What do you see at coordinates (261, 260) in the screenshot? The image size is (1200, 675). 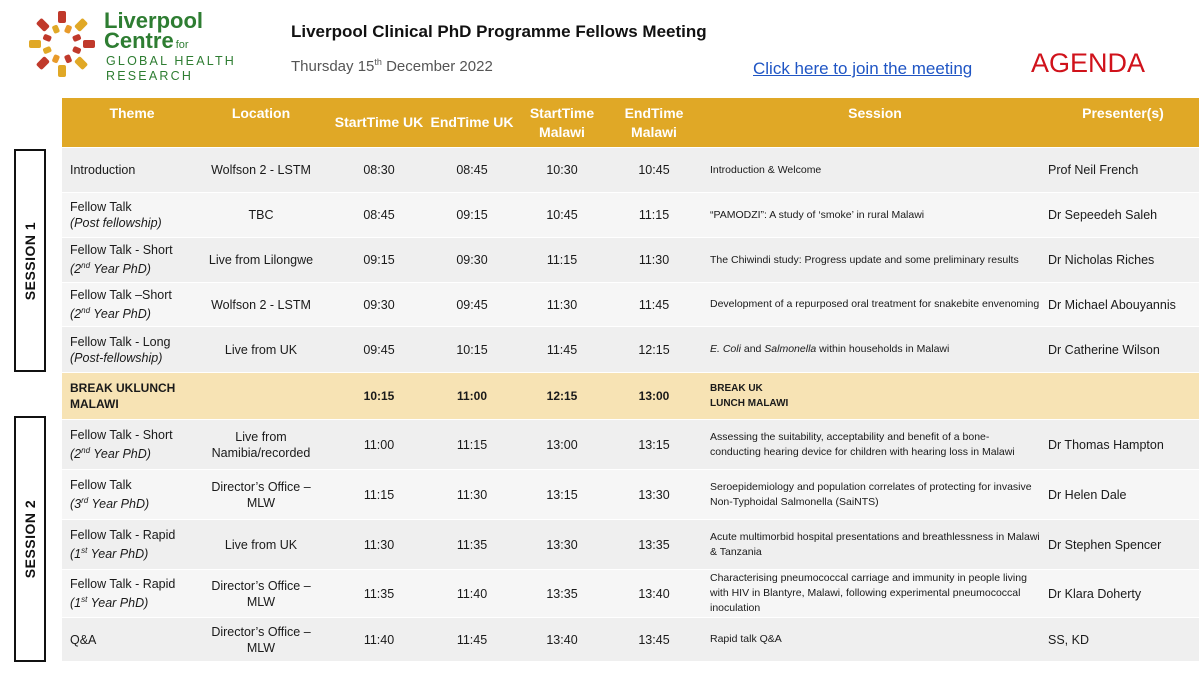 I see `location-cell: Live from Lilongwe` at bounding box center [261, 260].